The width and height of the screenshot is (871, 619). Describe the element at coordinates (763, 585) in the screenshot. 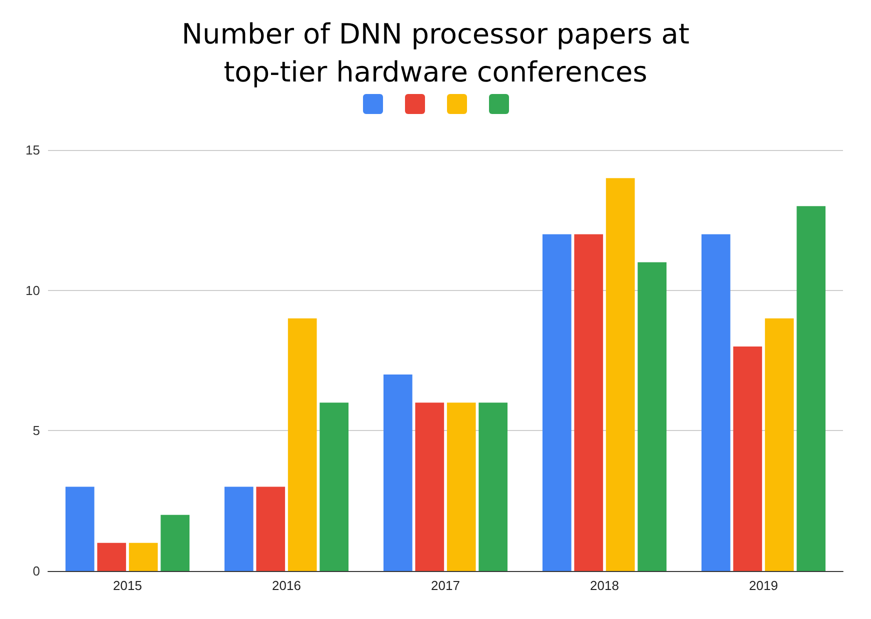

I see `x-tick-label: 2019` at that location.